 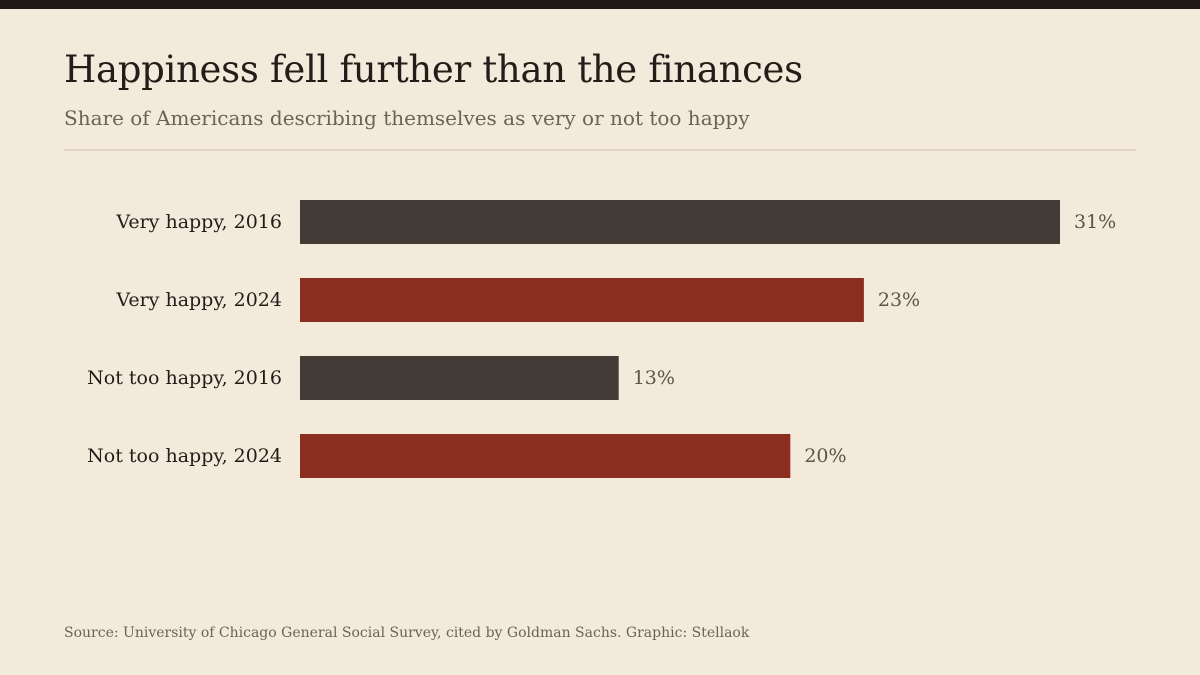 What do you see at coordinates (433, 69) in the screenshot?
I see `chart-title: Happiness fell further than the finances` at bounding box center [433, 69].